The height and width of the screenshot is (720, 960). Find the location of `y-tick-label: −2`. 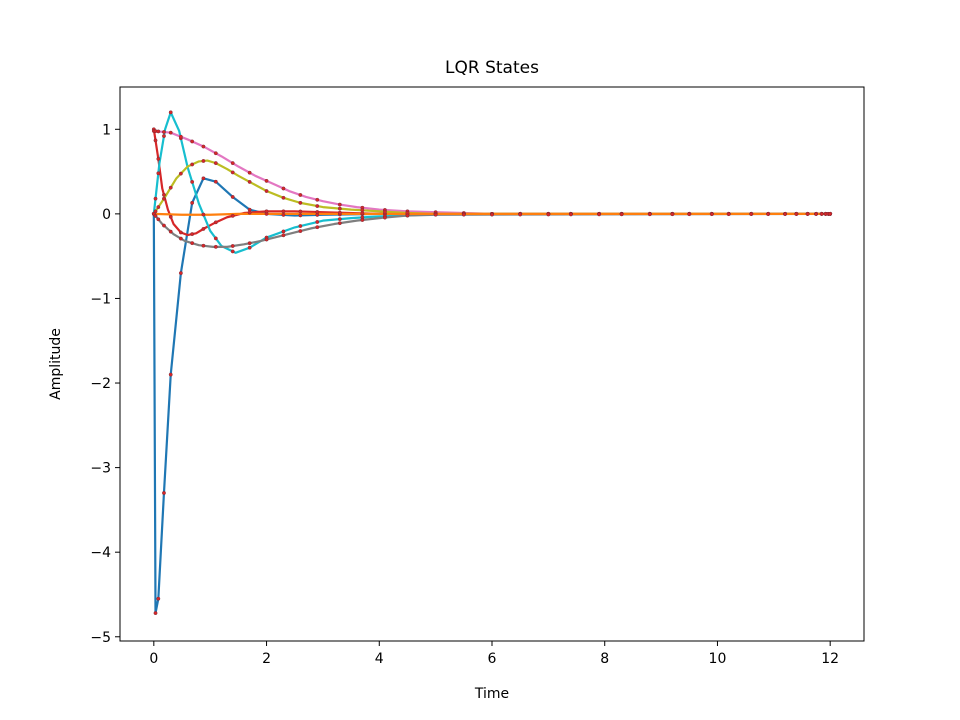

y-tick-label: −2 is located at coordinates (100, 384).